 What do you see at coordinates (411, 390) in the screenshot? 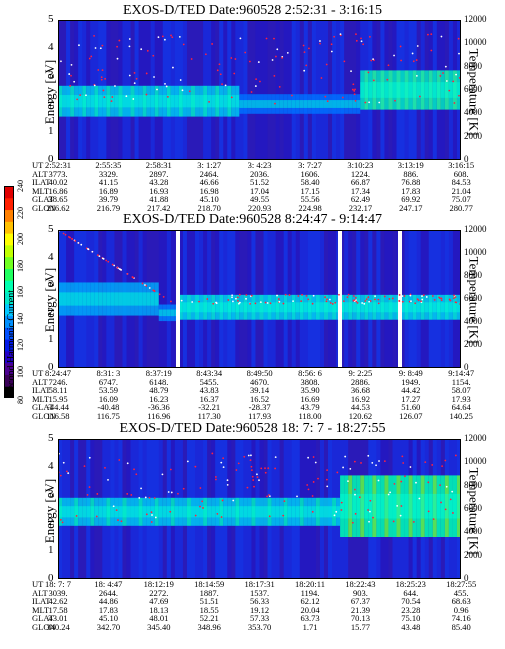
I see `ephemeris-value: 44.42` at bounding box center [411, 390].